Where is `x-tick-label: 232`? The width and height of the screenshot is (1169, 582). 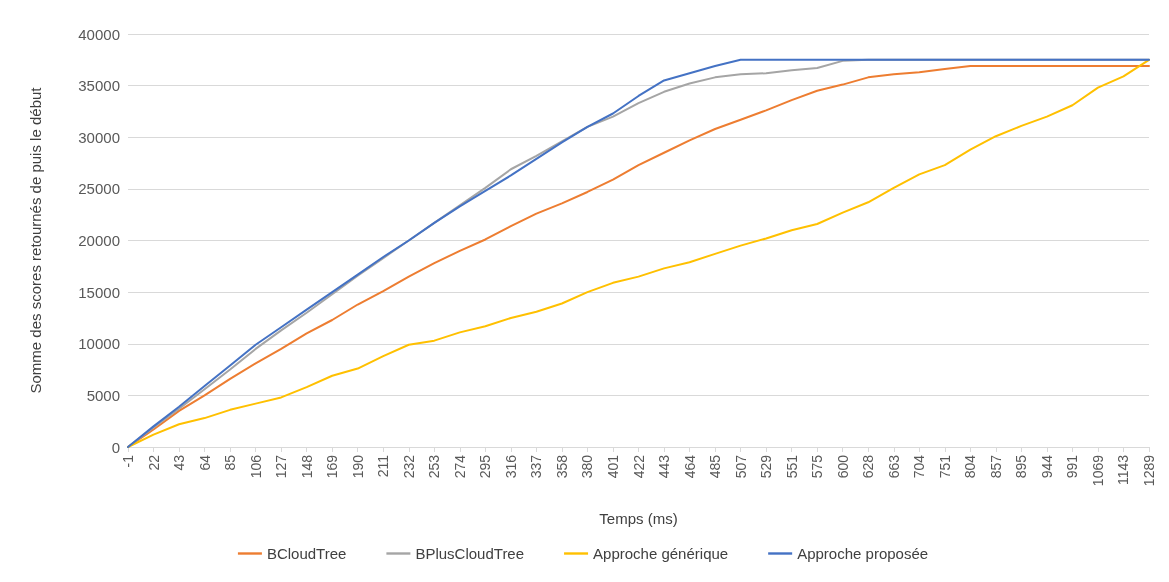
x-tick-label: 232 is located at coordinates (408, 466).